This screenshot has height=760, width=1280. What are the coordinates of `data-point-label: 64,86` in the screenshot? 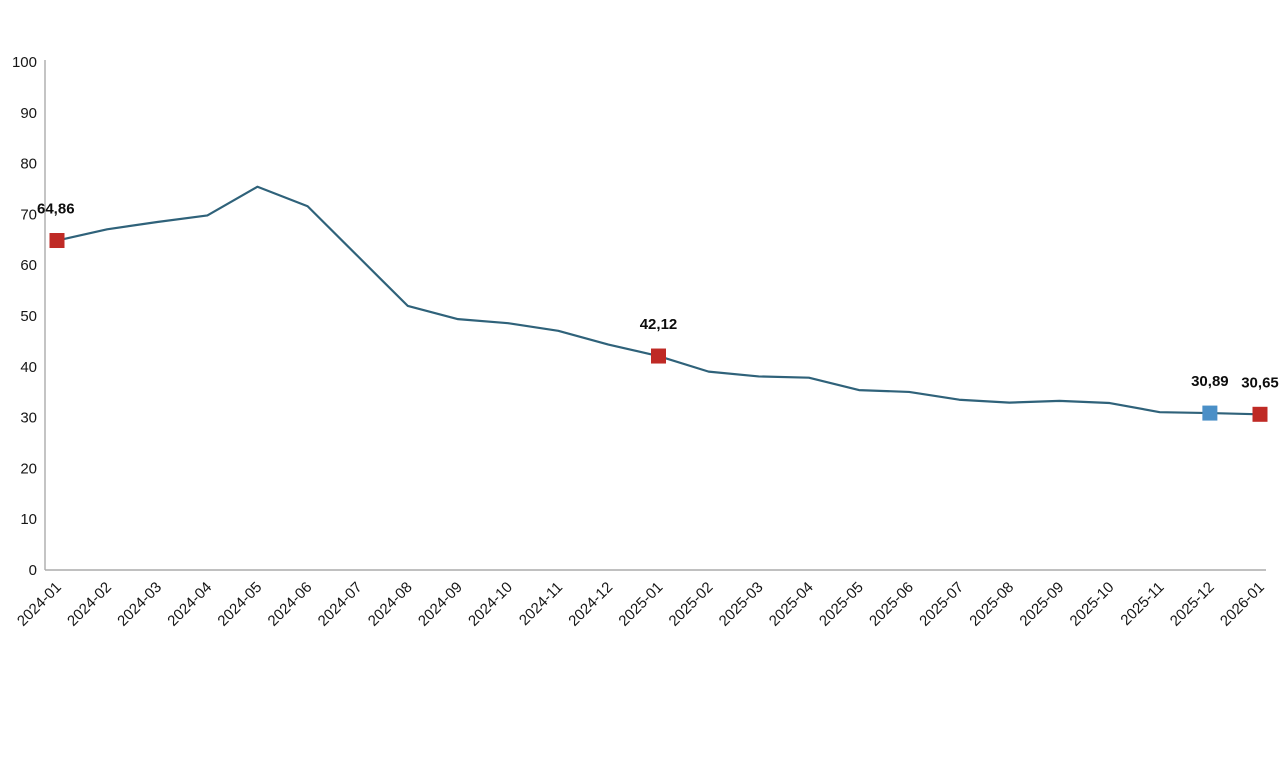 It's located at (56, 209).